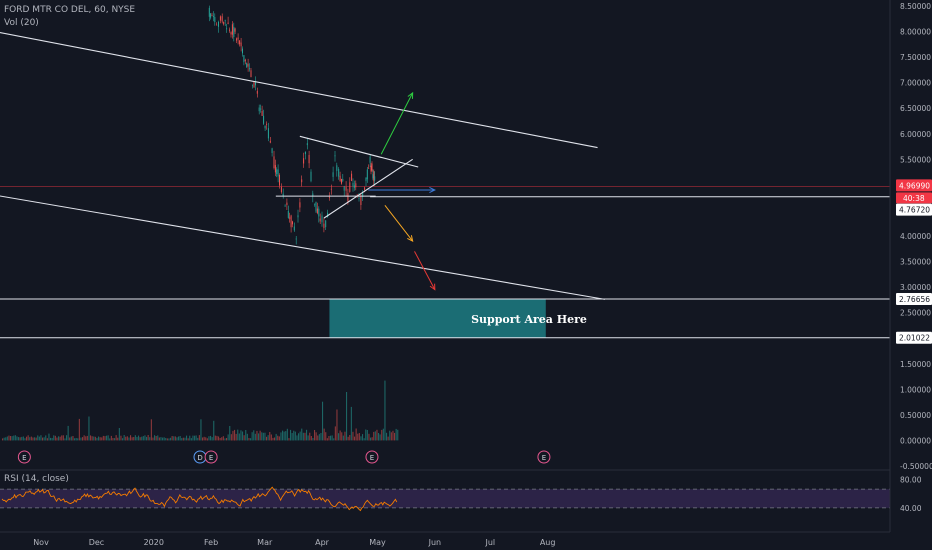 The height and width of the screenshot is (550, 932). What do you see at coordinates (915, 262) in the screenshot?
I see `price-tick-label: 3.50000` at bounding box center [915, 262].